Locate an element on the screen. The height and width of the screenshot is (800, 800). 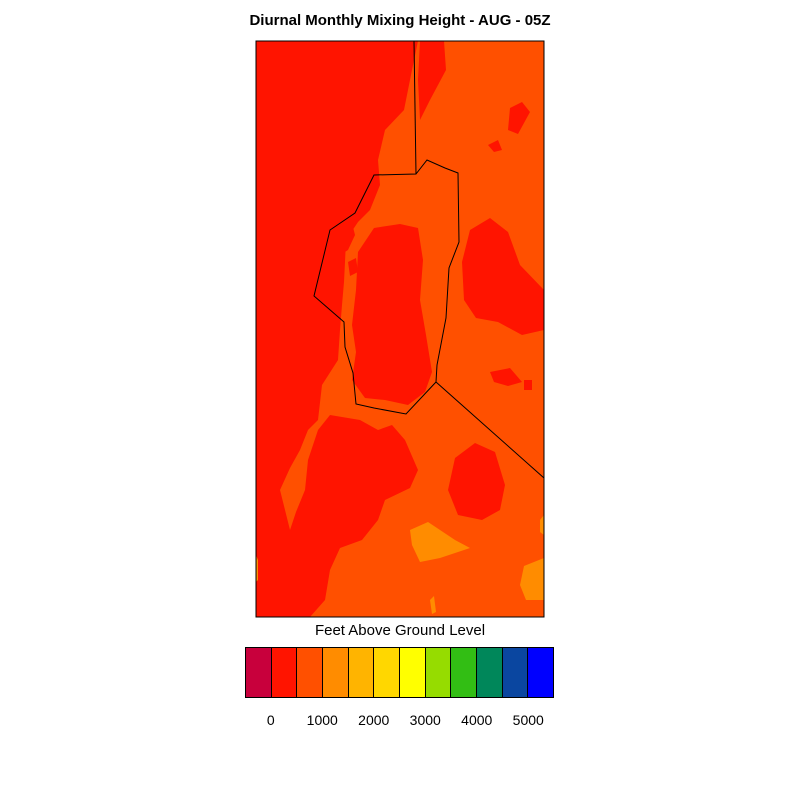
contour-red-mid-east is located at coordinates (506, 377).